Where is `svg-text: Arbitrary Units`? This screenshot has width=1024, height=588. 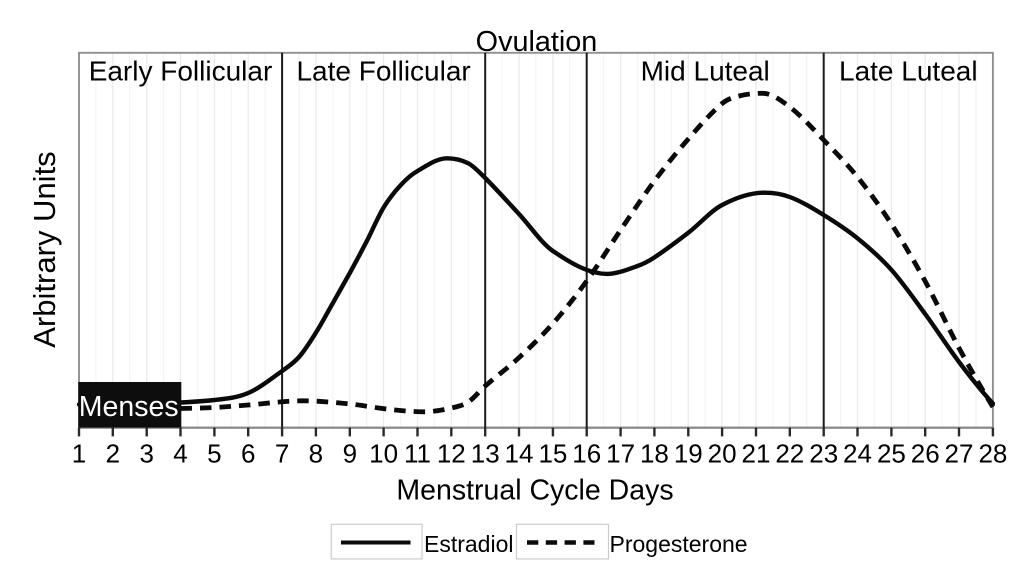
svg-text: Arbitrary Units is located at coordinates (44, 249).